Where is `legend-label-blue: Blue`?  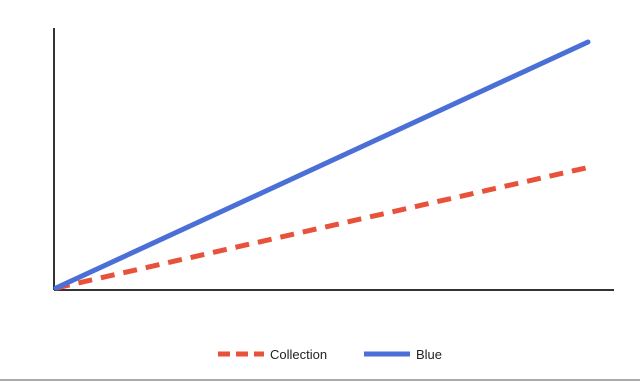 legend-label-blue: Blue is located at coordinates (429, 354).